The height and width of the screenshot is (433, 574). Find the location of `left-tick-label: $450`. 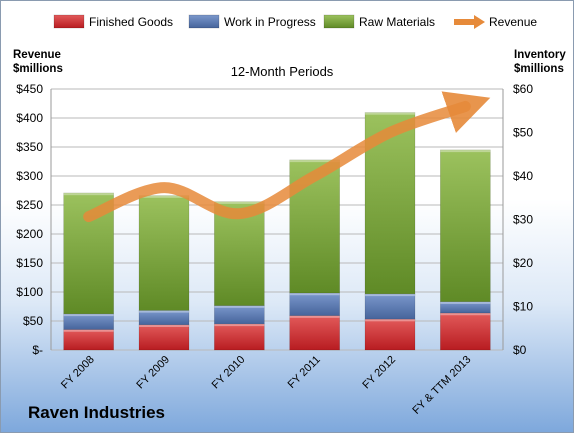

left-tick-label: $450 is located at coordinates (29, 89).